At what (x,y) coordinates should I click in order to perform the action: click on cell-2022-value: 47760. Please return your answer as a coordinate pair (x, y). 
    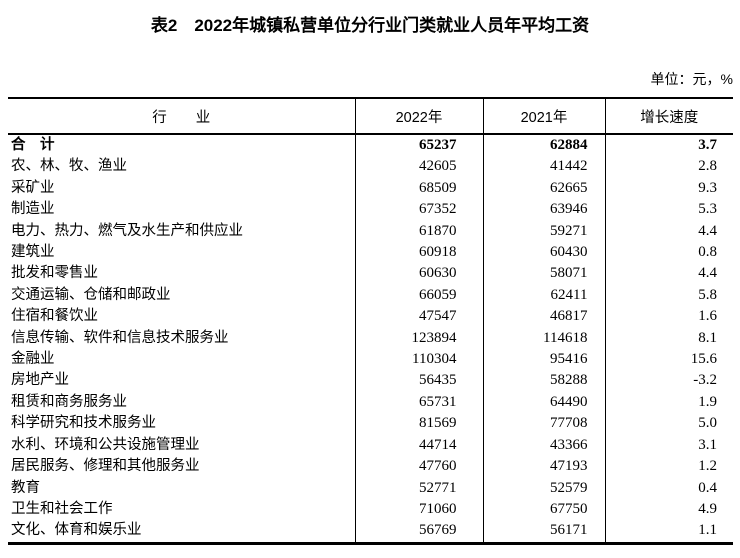
    Looking at the image, I should click on (419, 467).